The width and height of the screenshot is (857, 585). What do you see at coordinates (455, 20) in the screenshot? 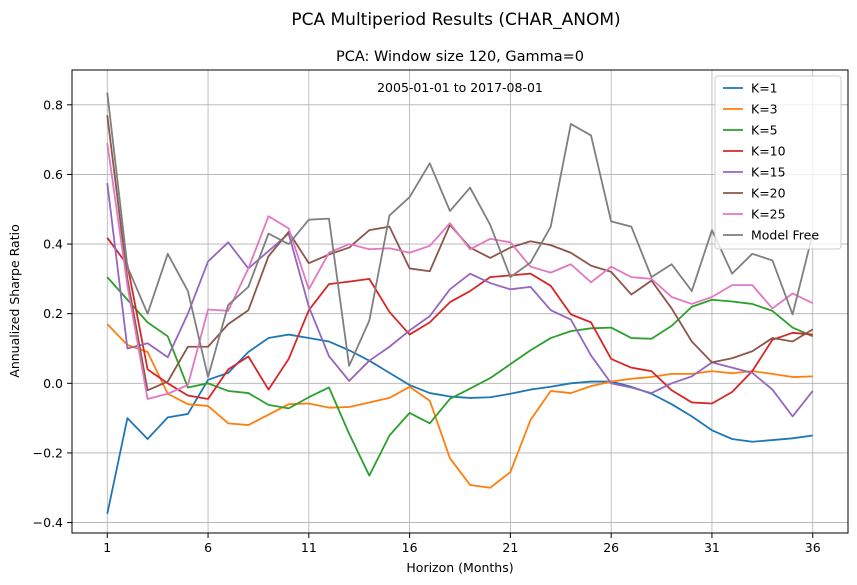
I see `figure-suptitle: PCA Multiperiod Results (CHAR_ANOM)` at bounding box center [455, 20].